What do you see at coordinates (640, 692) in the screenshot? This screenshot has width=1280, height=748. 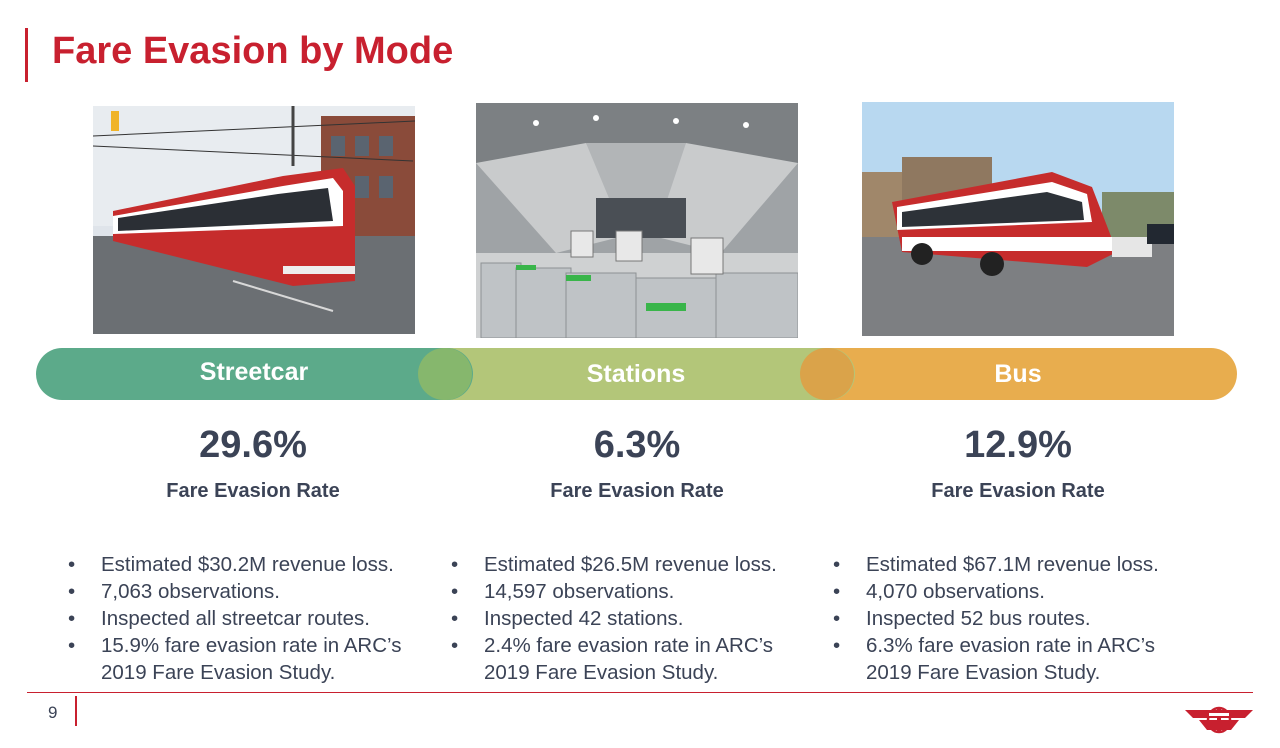 I see `footer-divider` at bounding box center [640, 692].